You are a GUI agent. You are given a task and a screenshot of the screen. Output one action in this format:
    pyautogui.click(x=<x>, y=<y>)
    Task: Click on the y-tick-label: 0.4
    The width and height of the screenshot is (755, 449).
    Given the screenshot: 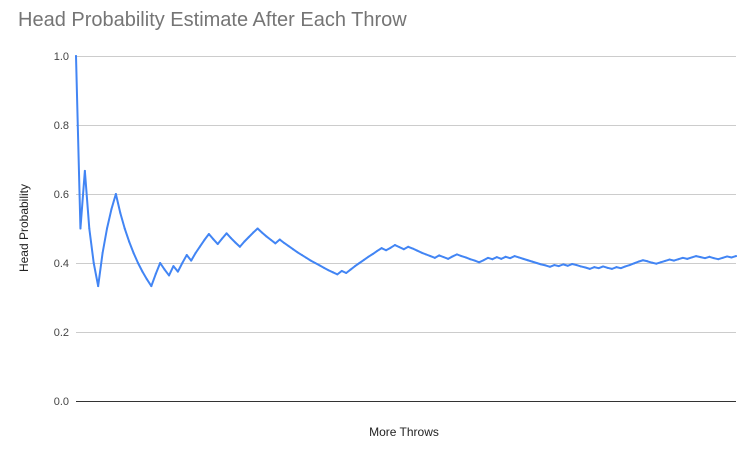 What is the action you would take?
    pyautogui.click(x=61, y=264)
    